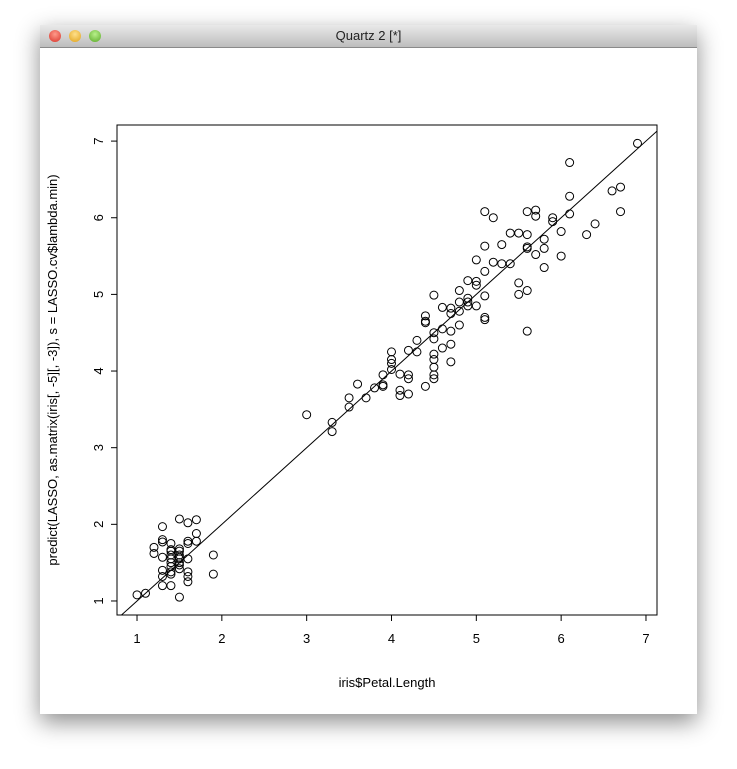  Describe the element at coordinates (368, 35) in the screenshot. I see `window-title: Quartz 2 [*]` at that location.